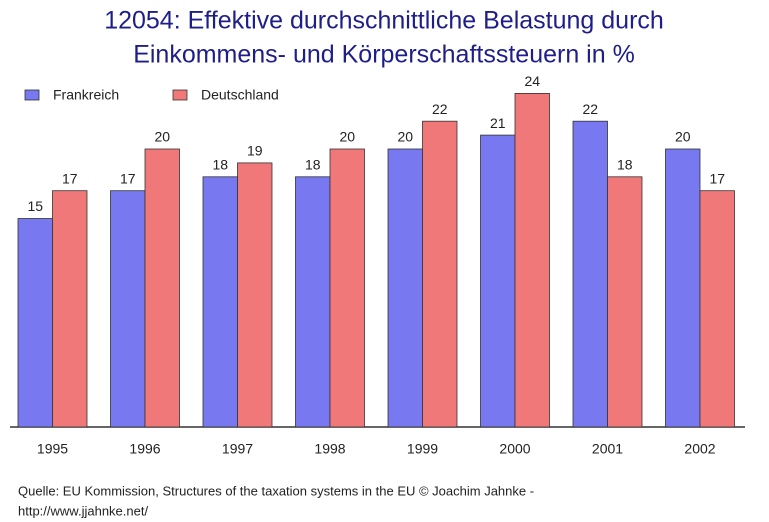 This screenshot has width=769, height=522. What do you see at coordinates (86, 95) in the screenshot?
I see `legend-label: Frankreich` at bounding box center [86, 95].